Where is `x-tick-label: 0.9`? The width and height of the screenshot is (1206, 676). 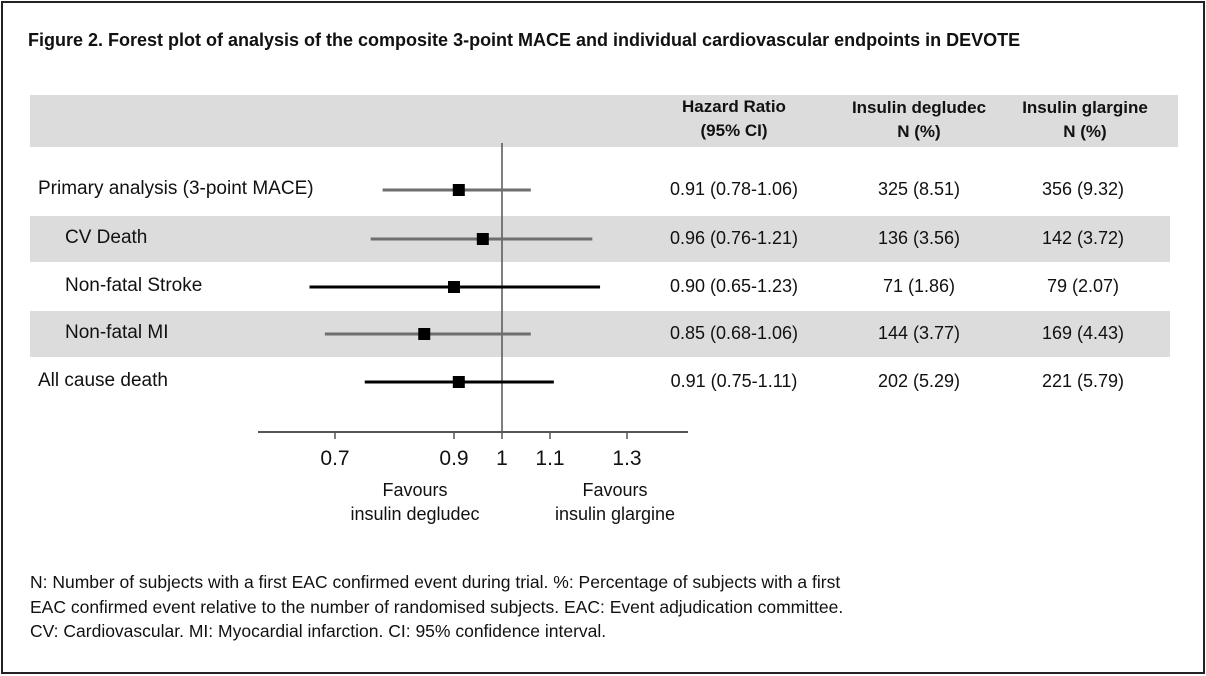 x-tick-label: 0.9 is located at coordinates (454, 458).